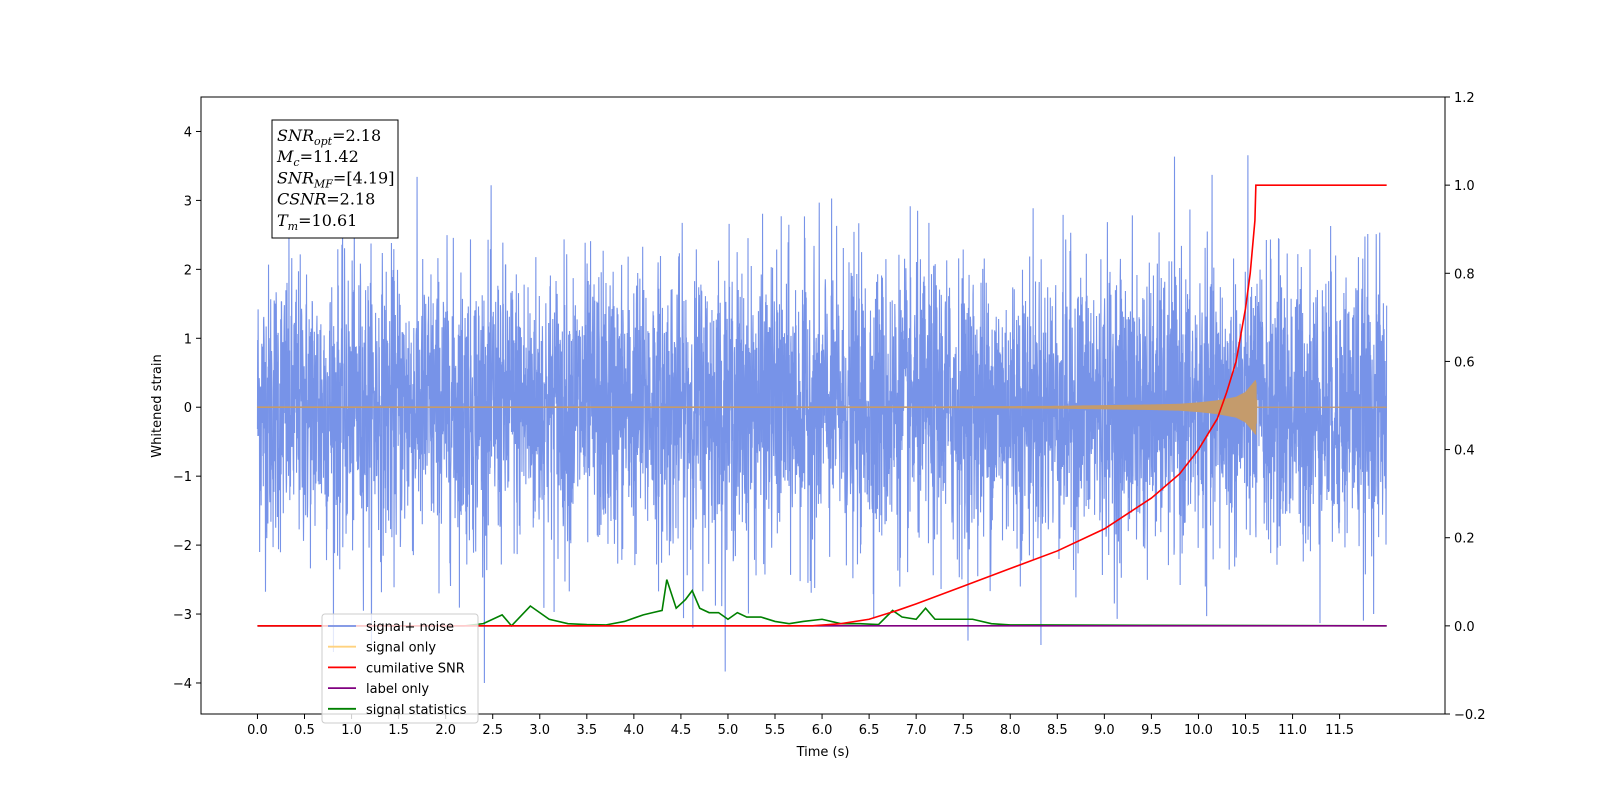  I want to click on x-tick-label: 7.5, so click(963, 730).